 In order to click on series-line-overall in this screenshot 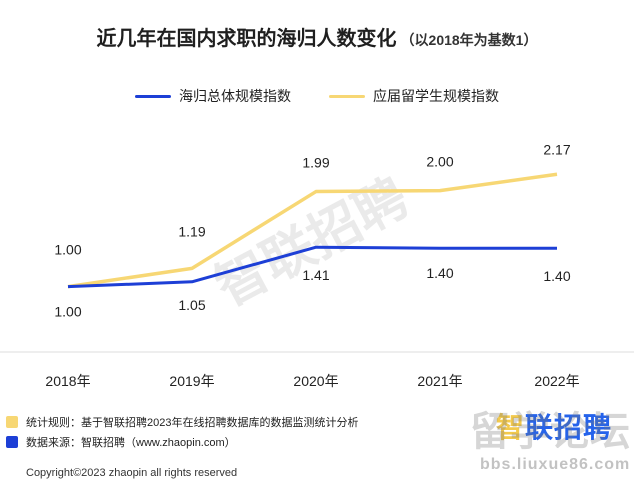, I will do `click(312, 267)`.